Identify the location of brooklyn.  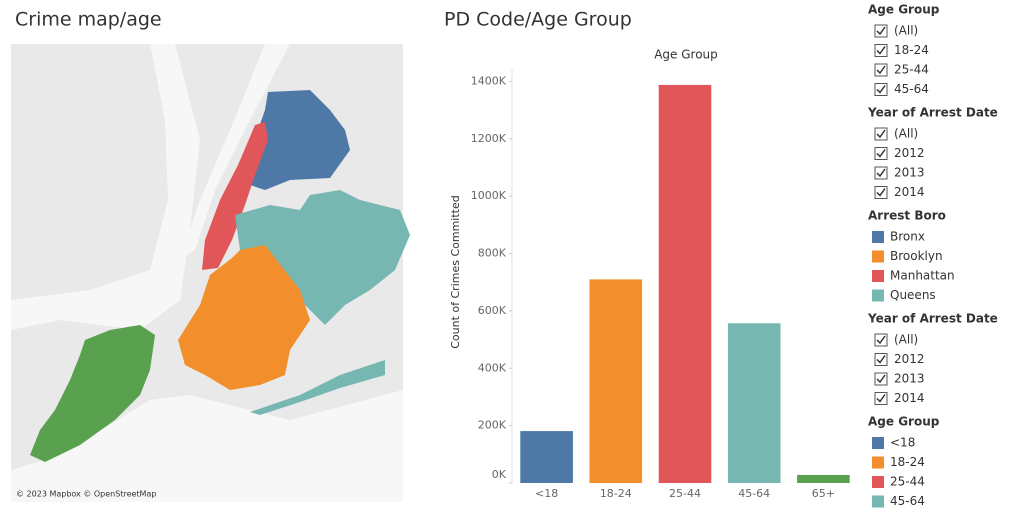
(244, 317).